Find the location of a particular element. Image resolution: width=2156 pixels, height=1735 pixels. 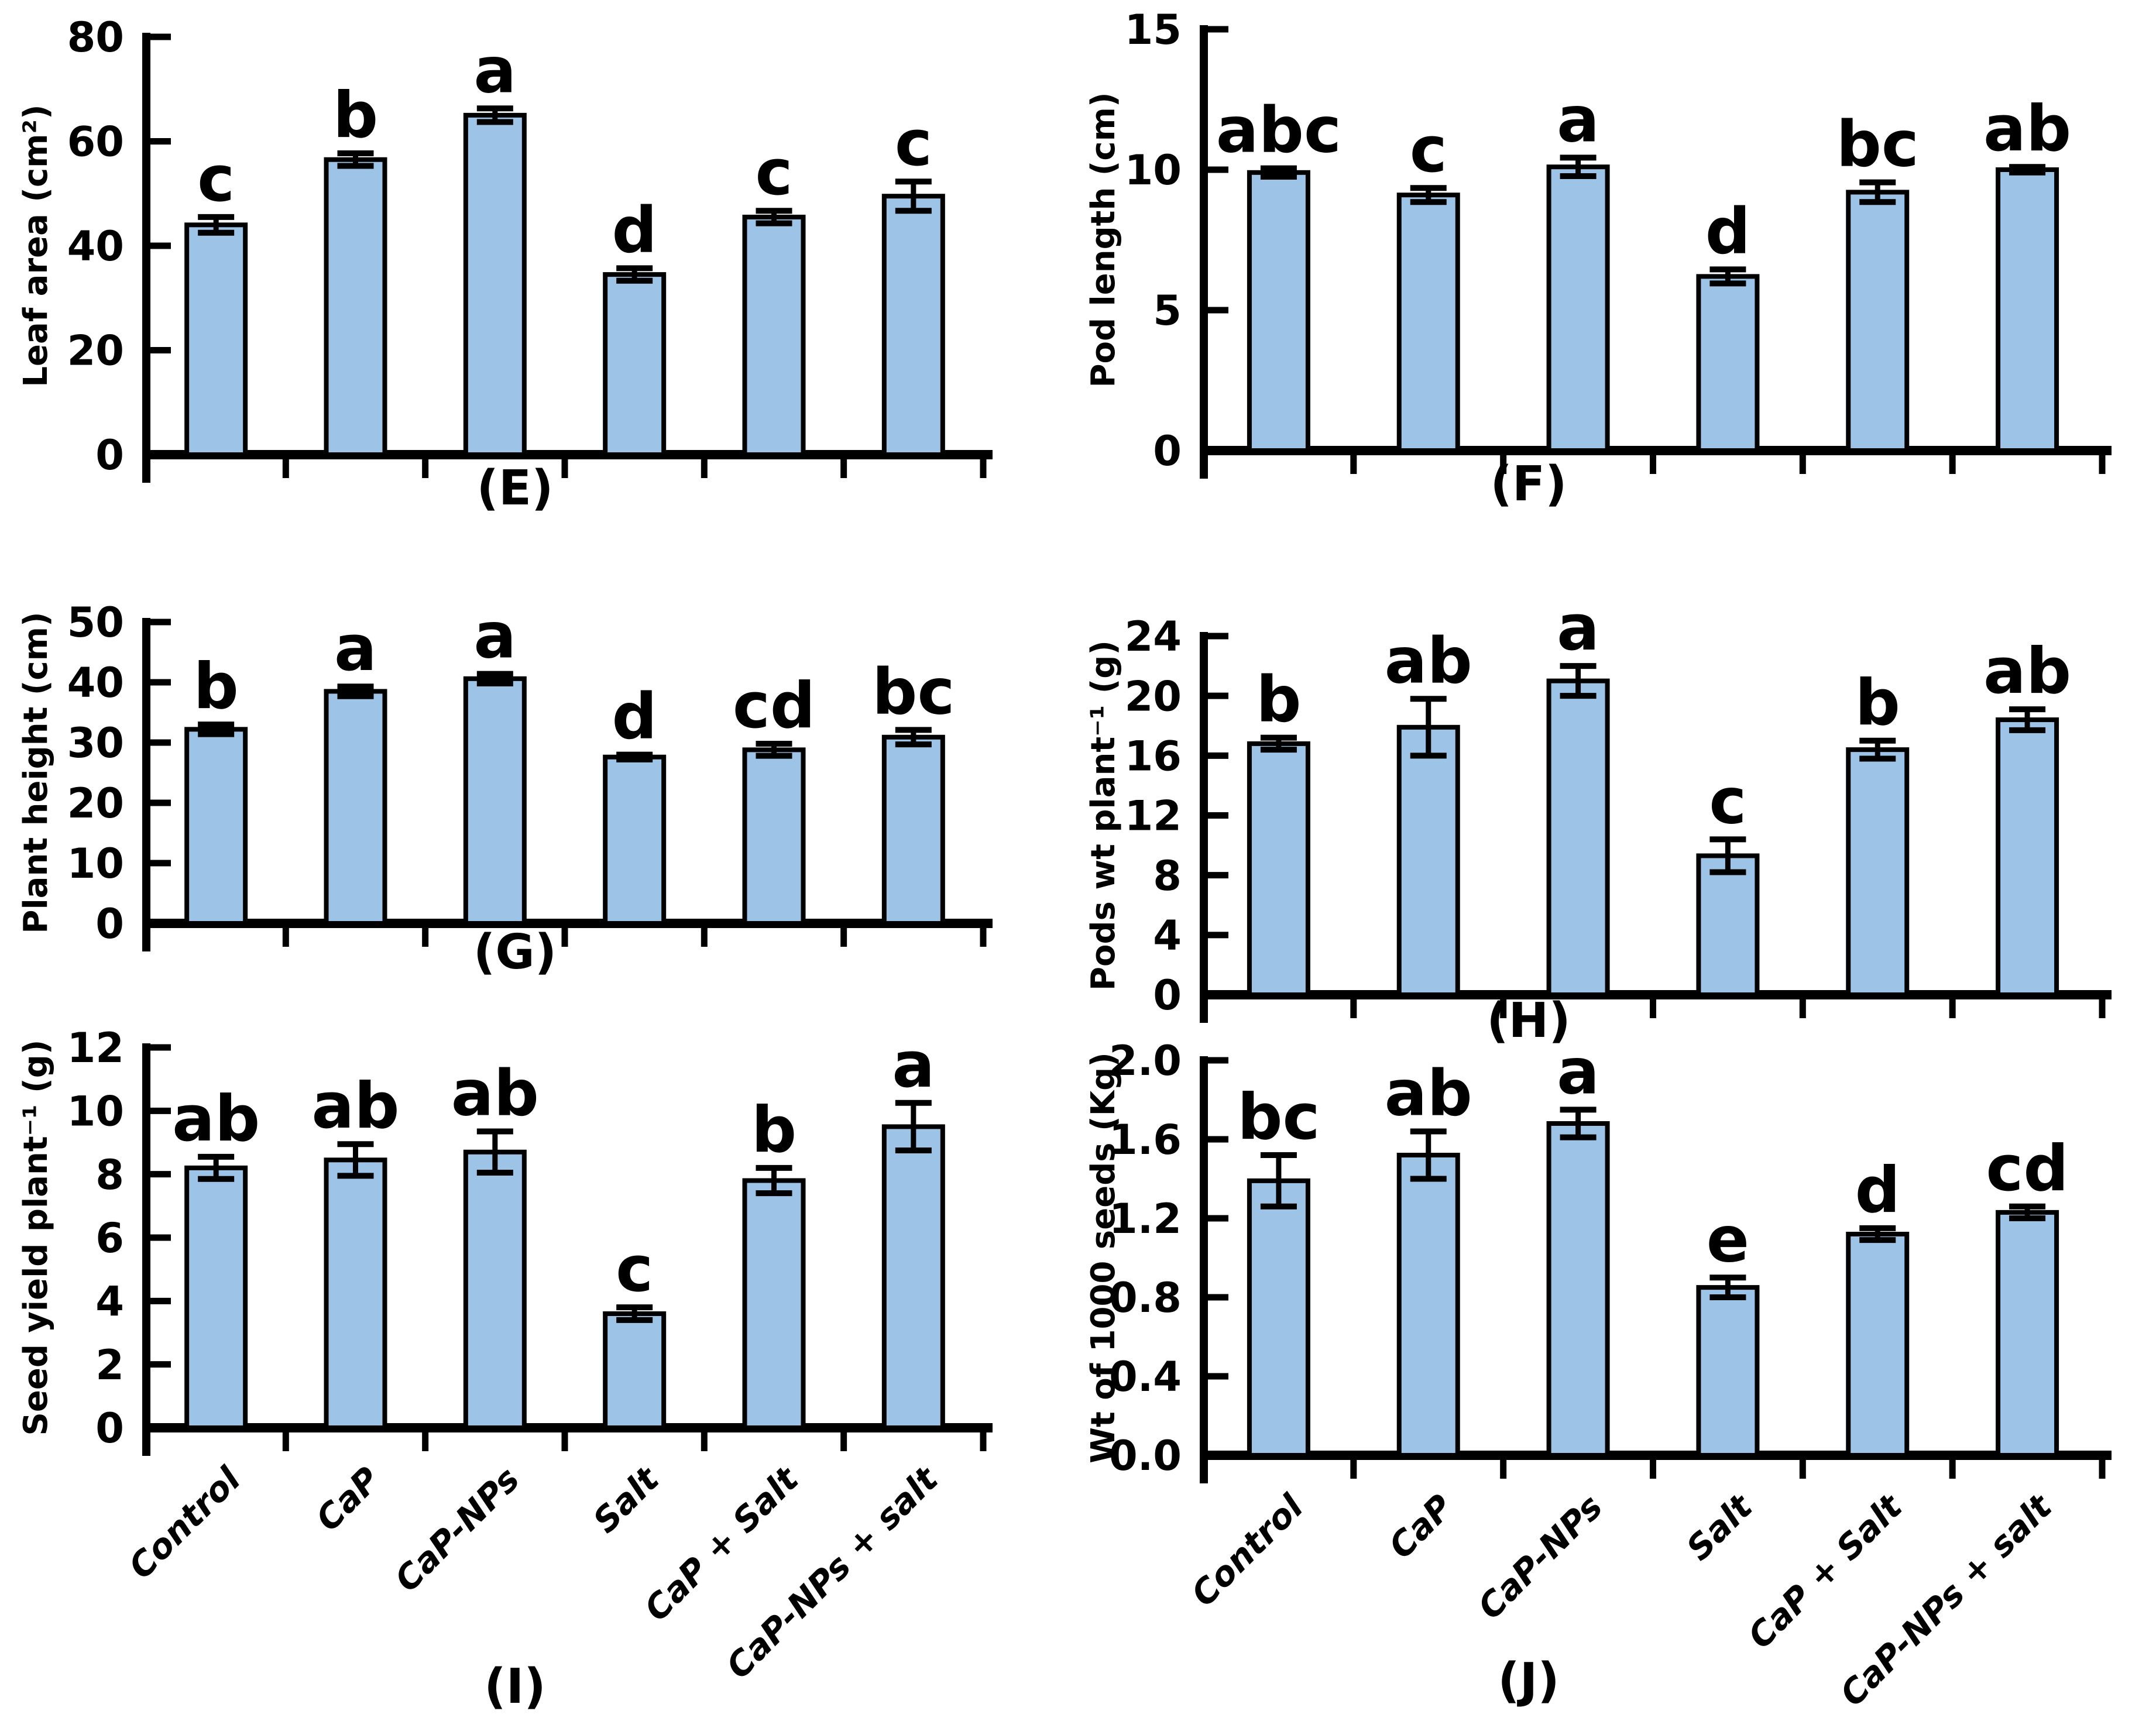

sig-letter-Salt: d is located at coordinates (634, 230).